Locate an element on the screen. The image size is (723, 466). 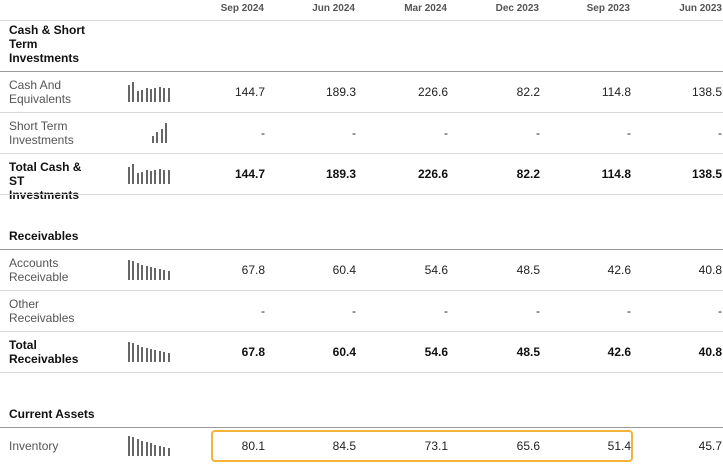
sparkline-short-term-investments is located at coordinates (175, 133).